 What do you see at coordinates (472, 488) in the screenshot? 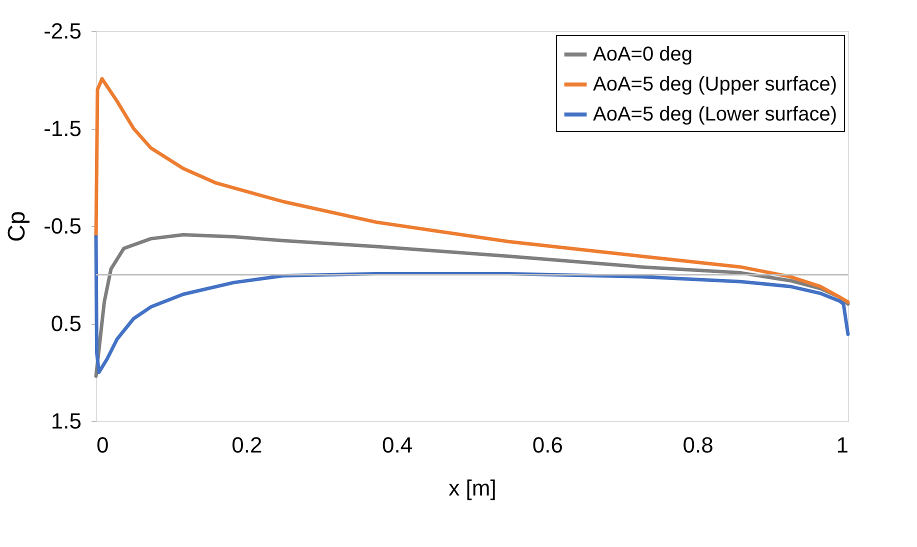
I see `x-axis-title: x [m]` at bounding box center [472, 488].